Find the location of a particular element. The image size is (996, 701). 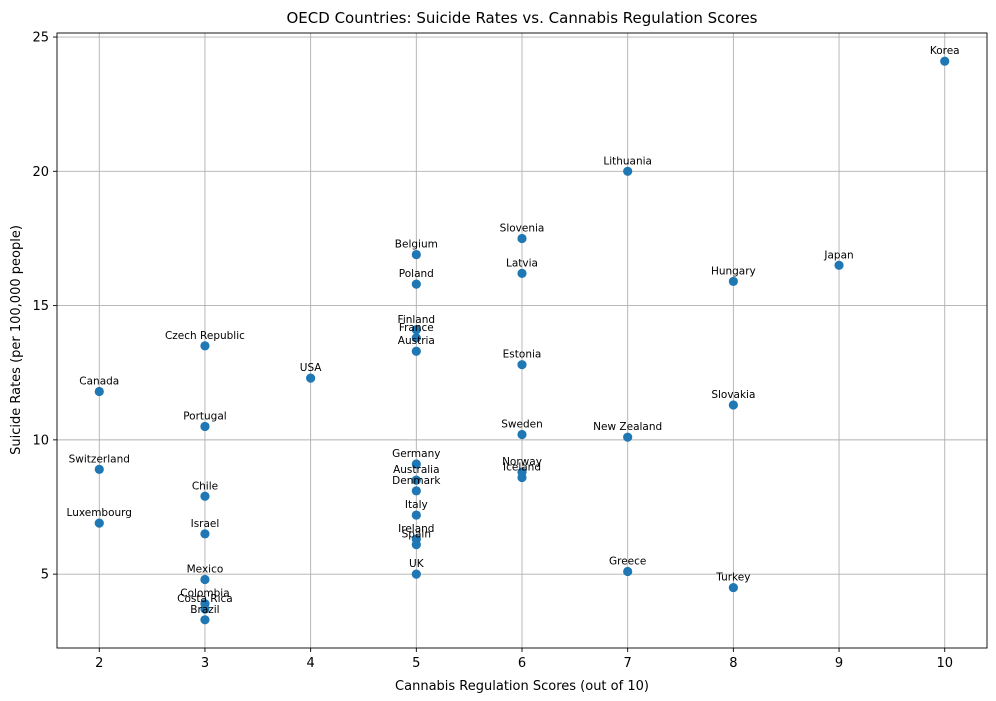

data-label: Norway is located at coordinates (522, 462).